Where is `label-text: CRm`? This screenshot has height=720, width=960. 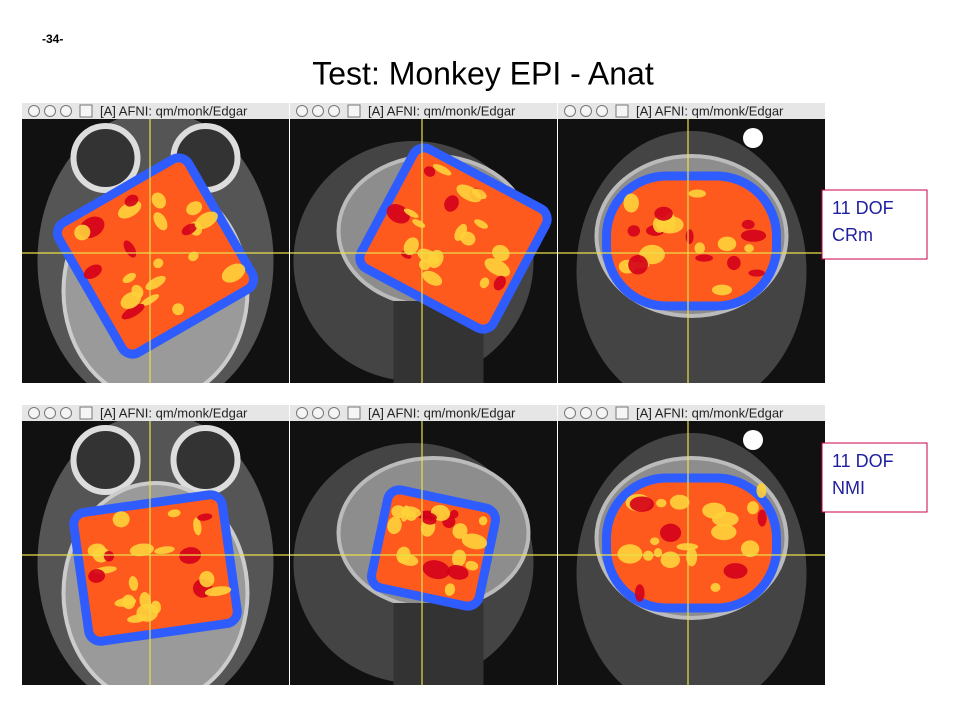 label-text: CRm is located at coordinates (852, 235).